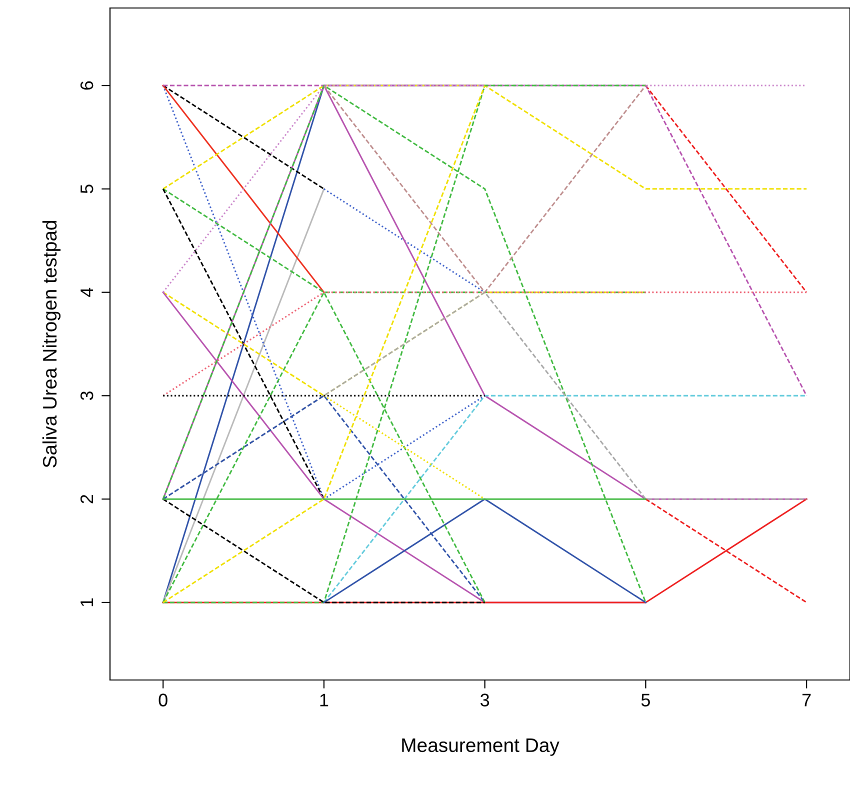 The width and height of the screenshot is (850, 787). I want to click on x-tick-label: 5, so click(645, 700).